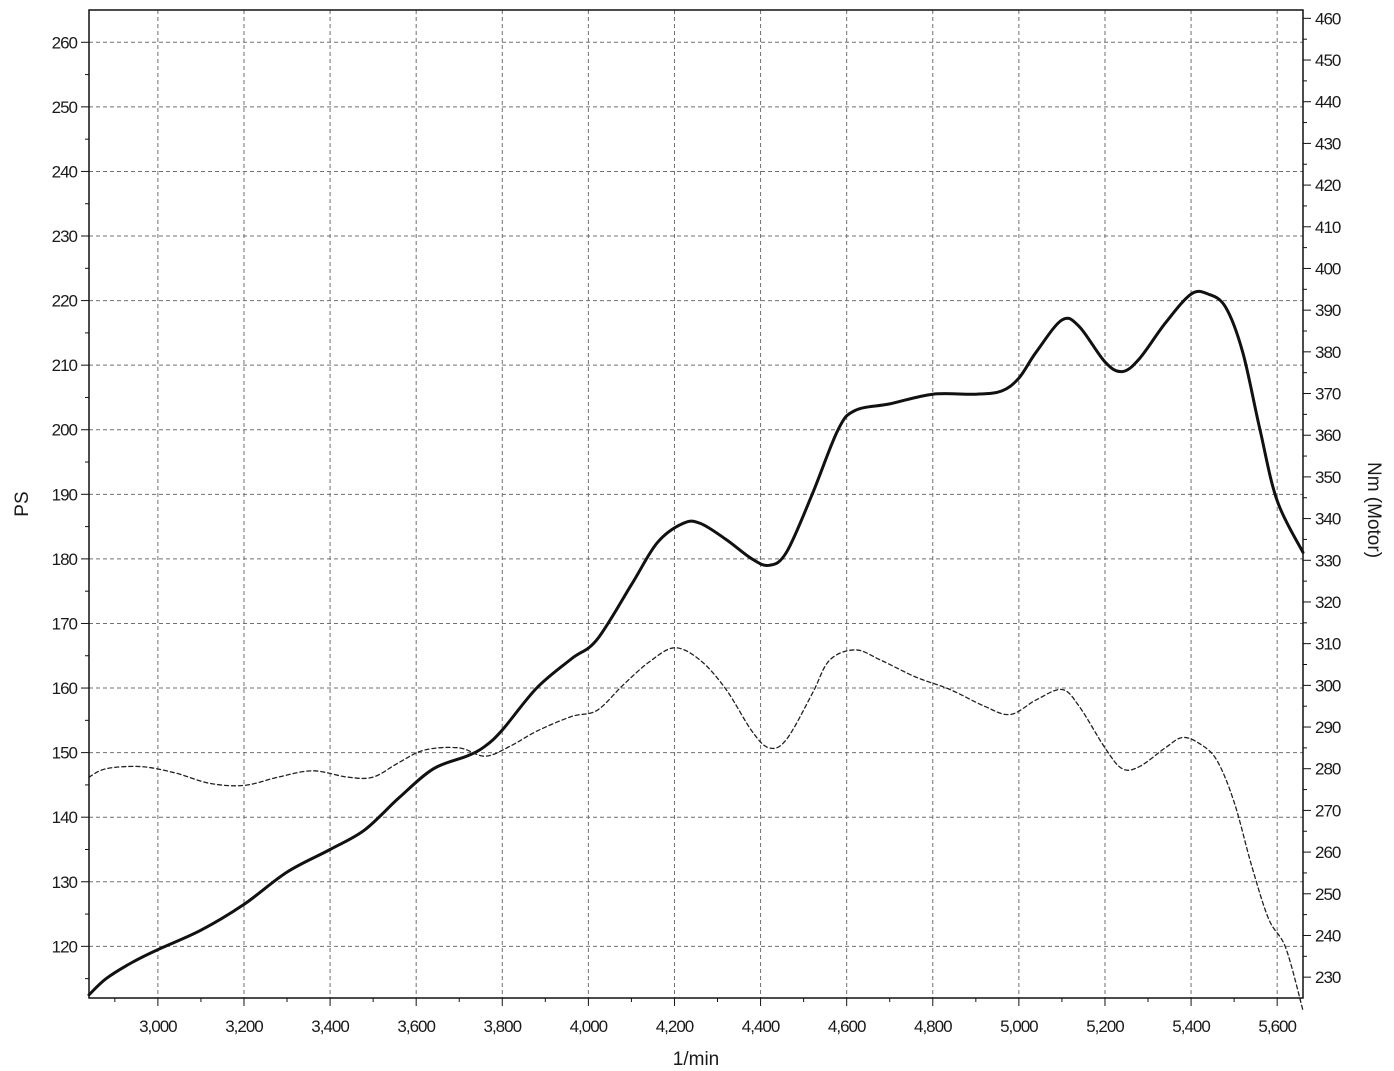 The height and width of the screenshot is (1071, 1394). What do you see at coordinates (1328, 769) in the screenshot?
I see `right-y-tick-label: 280` at bounding box center [1328, 769].